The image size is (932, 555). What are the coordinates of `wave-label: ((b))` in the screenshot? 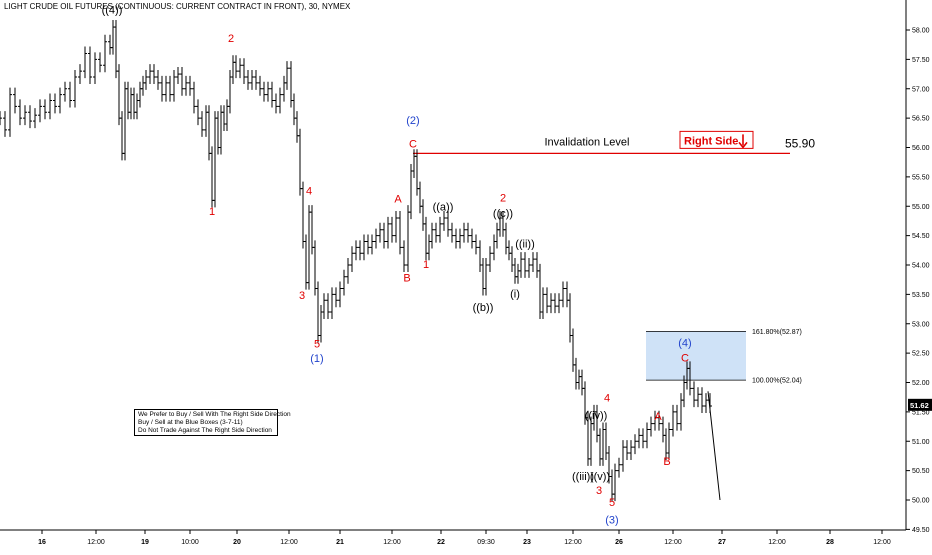 It's located at (483, 308).